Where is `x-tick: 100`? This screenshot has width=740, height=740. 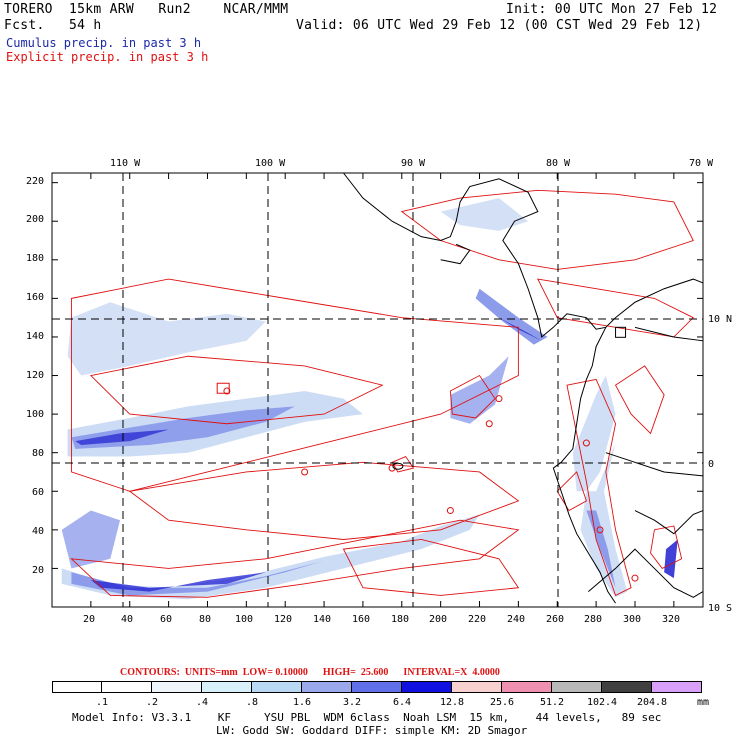 x-tick: 100 is located at coordinates (244, 619).